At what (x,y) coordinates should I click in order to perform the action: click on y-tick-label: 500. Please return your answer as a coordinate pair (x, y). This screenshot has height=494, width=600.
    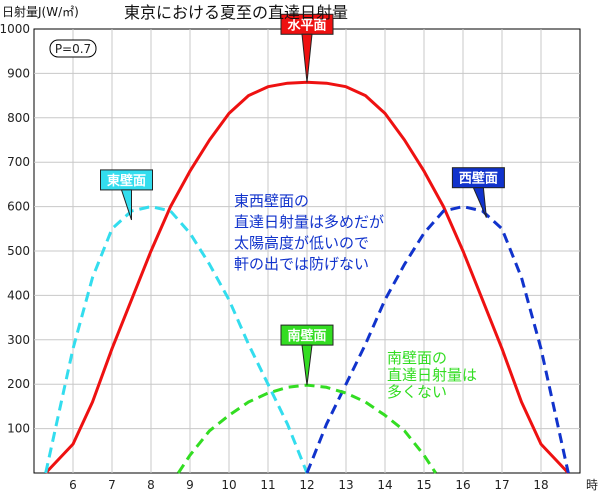
    Looking at the image, I should click on (18, 251).